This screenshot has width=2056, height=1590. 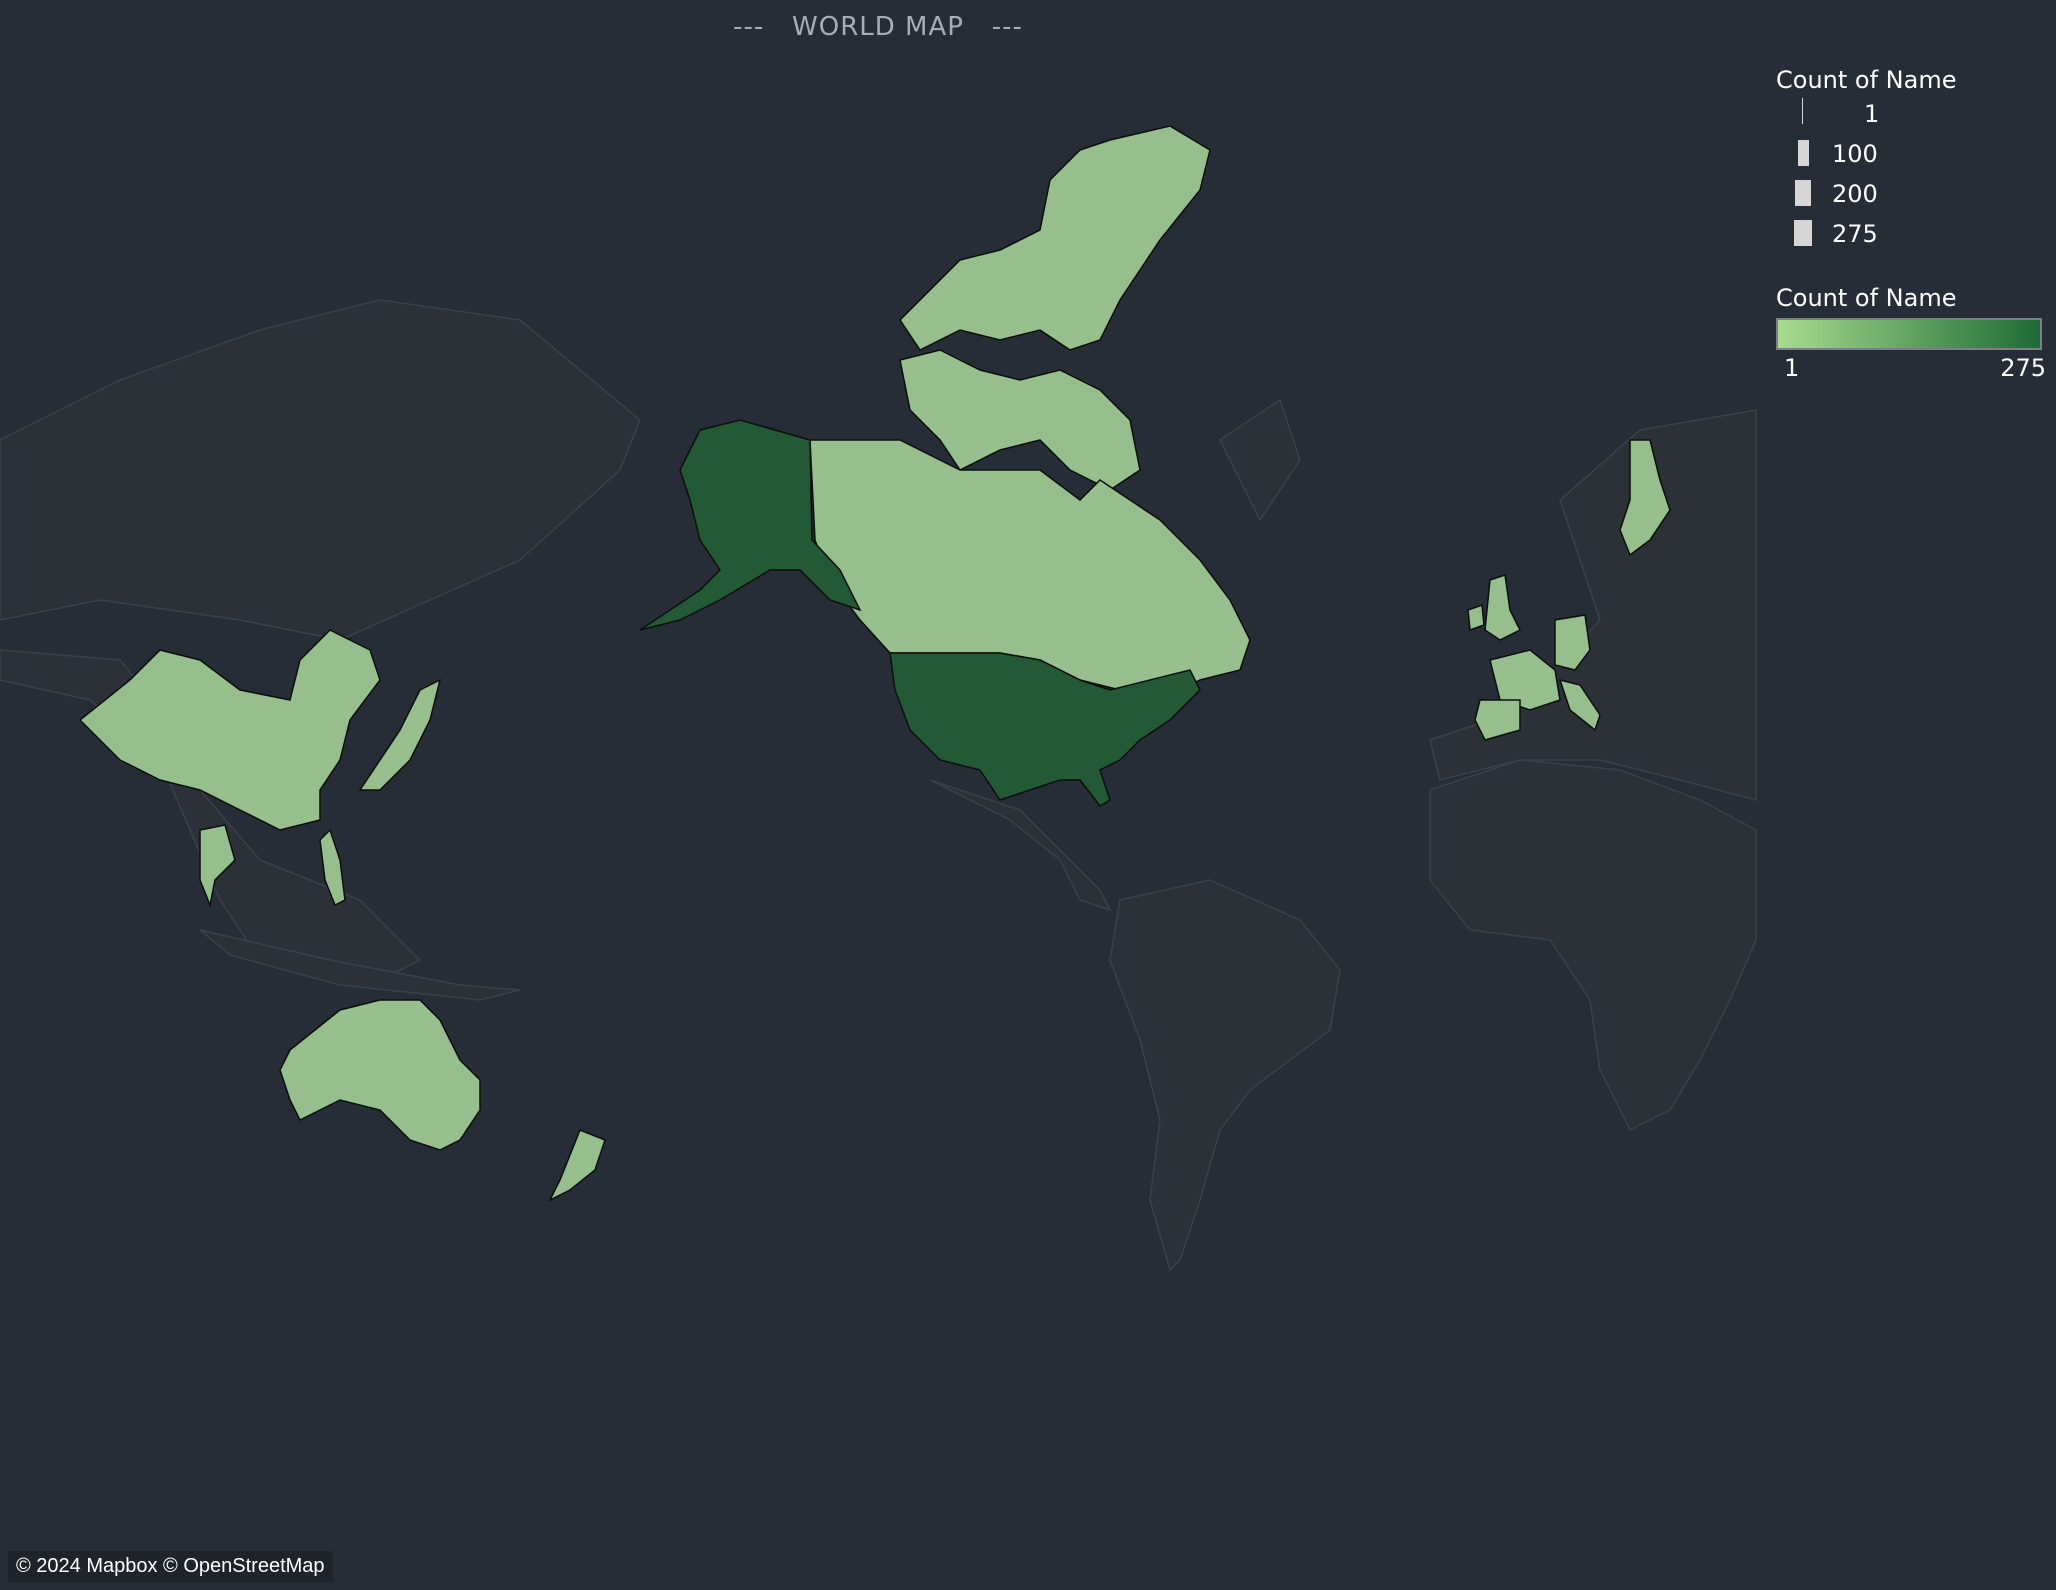 I want to click on color-legend-ticks: 1 275, so click(x=1911, y=366).